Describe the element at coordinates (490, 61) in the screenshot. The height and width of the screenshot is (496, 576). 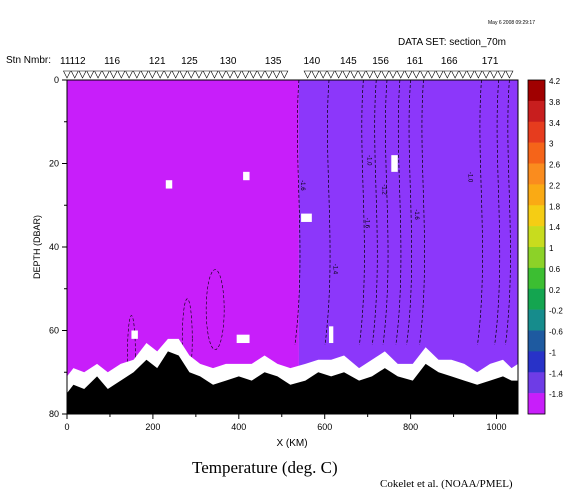
I see `station-label: 171` at that location.